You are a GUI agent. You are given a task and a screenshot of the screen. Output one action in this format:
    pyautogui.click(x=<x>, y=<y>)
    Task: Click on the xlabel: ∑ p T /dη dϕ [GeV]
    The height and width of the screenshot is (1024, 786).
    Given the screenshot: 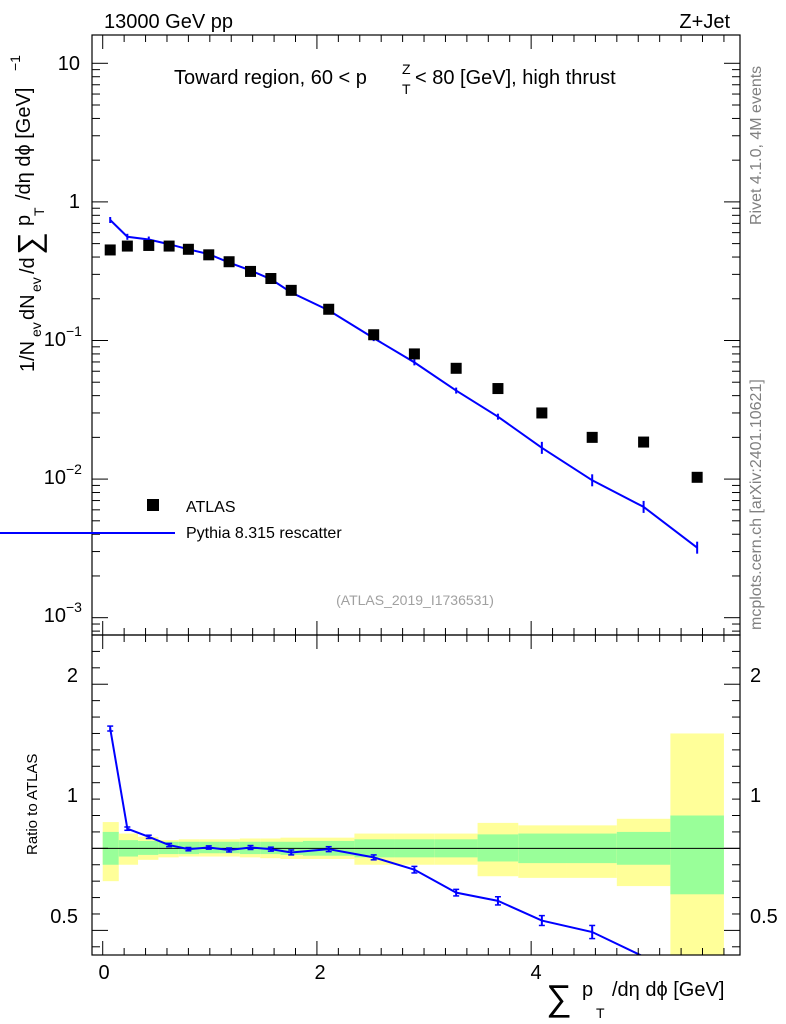 What is the action you would take?
    pyautogui.click(x=635, y=999)
    